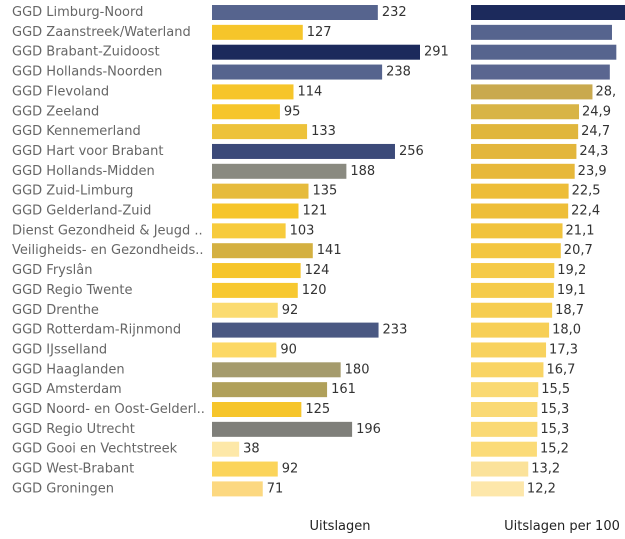 The height and width of the screenshot is (539, 625). I want to click on category-label: GGD Flevoland, so click(60, 91).